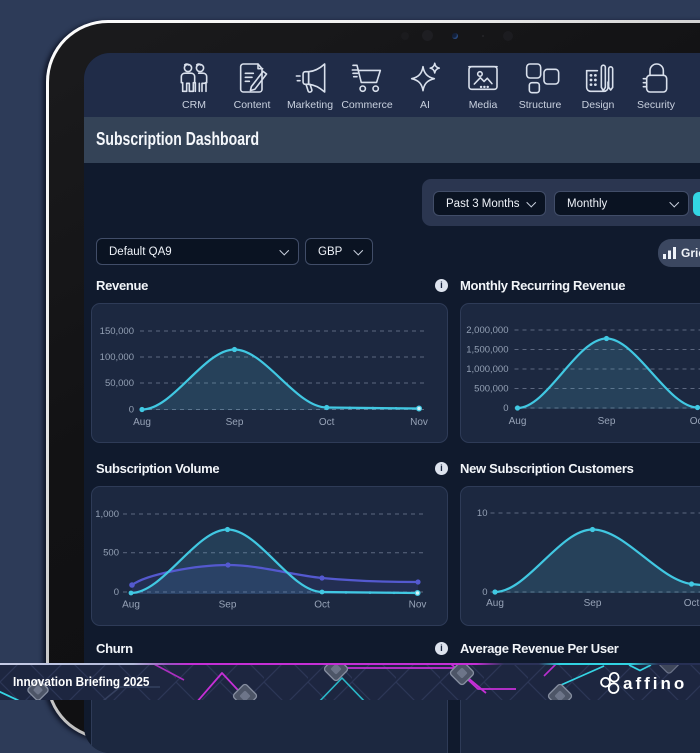 The height and width of the screenshot is (753, 700). Describe the element at coordinates (487, 350) in the screenshot. I see `svg-text: 1,500,000` at that location.